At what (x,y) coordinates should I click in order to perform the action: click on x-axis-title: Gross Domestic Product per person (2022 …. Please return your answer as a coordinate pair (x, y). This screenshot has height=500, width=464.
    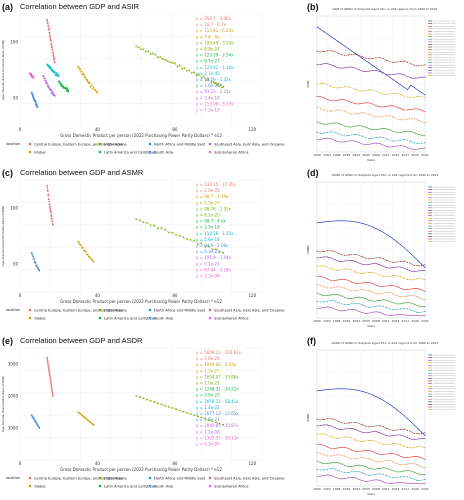
    Looking at the image, I should click on (141, 469).